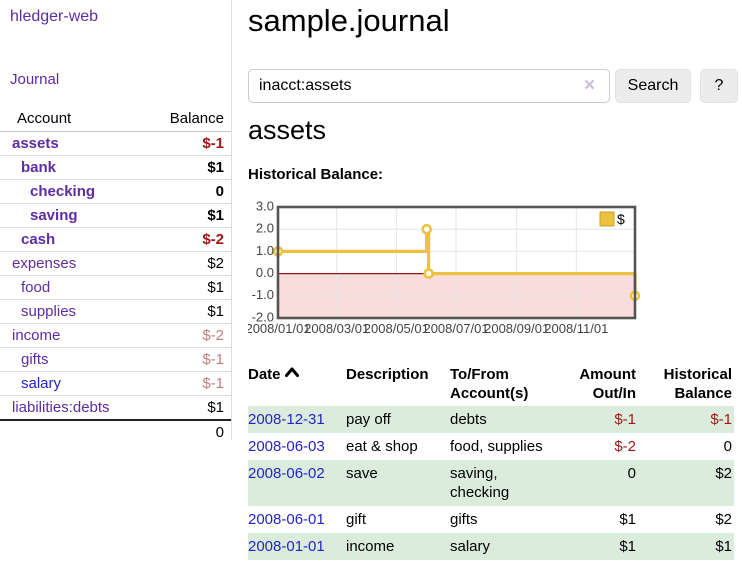  Describe the element at coordinates (115, 335) in the screenshot. I see `account-row: income $-2` at that location.